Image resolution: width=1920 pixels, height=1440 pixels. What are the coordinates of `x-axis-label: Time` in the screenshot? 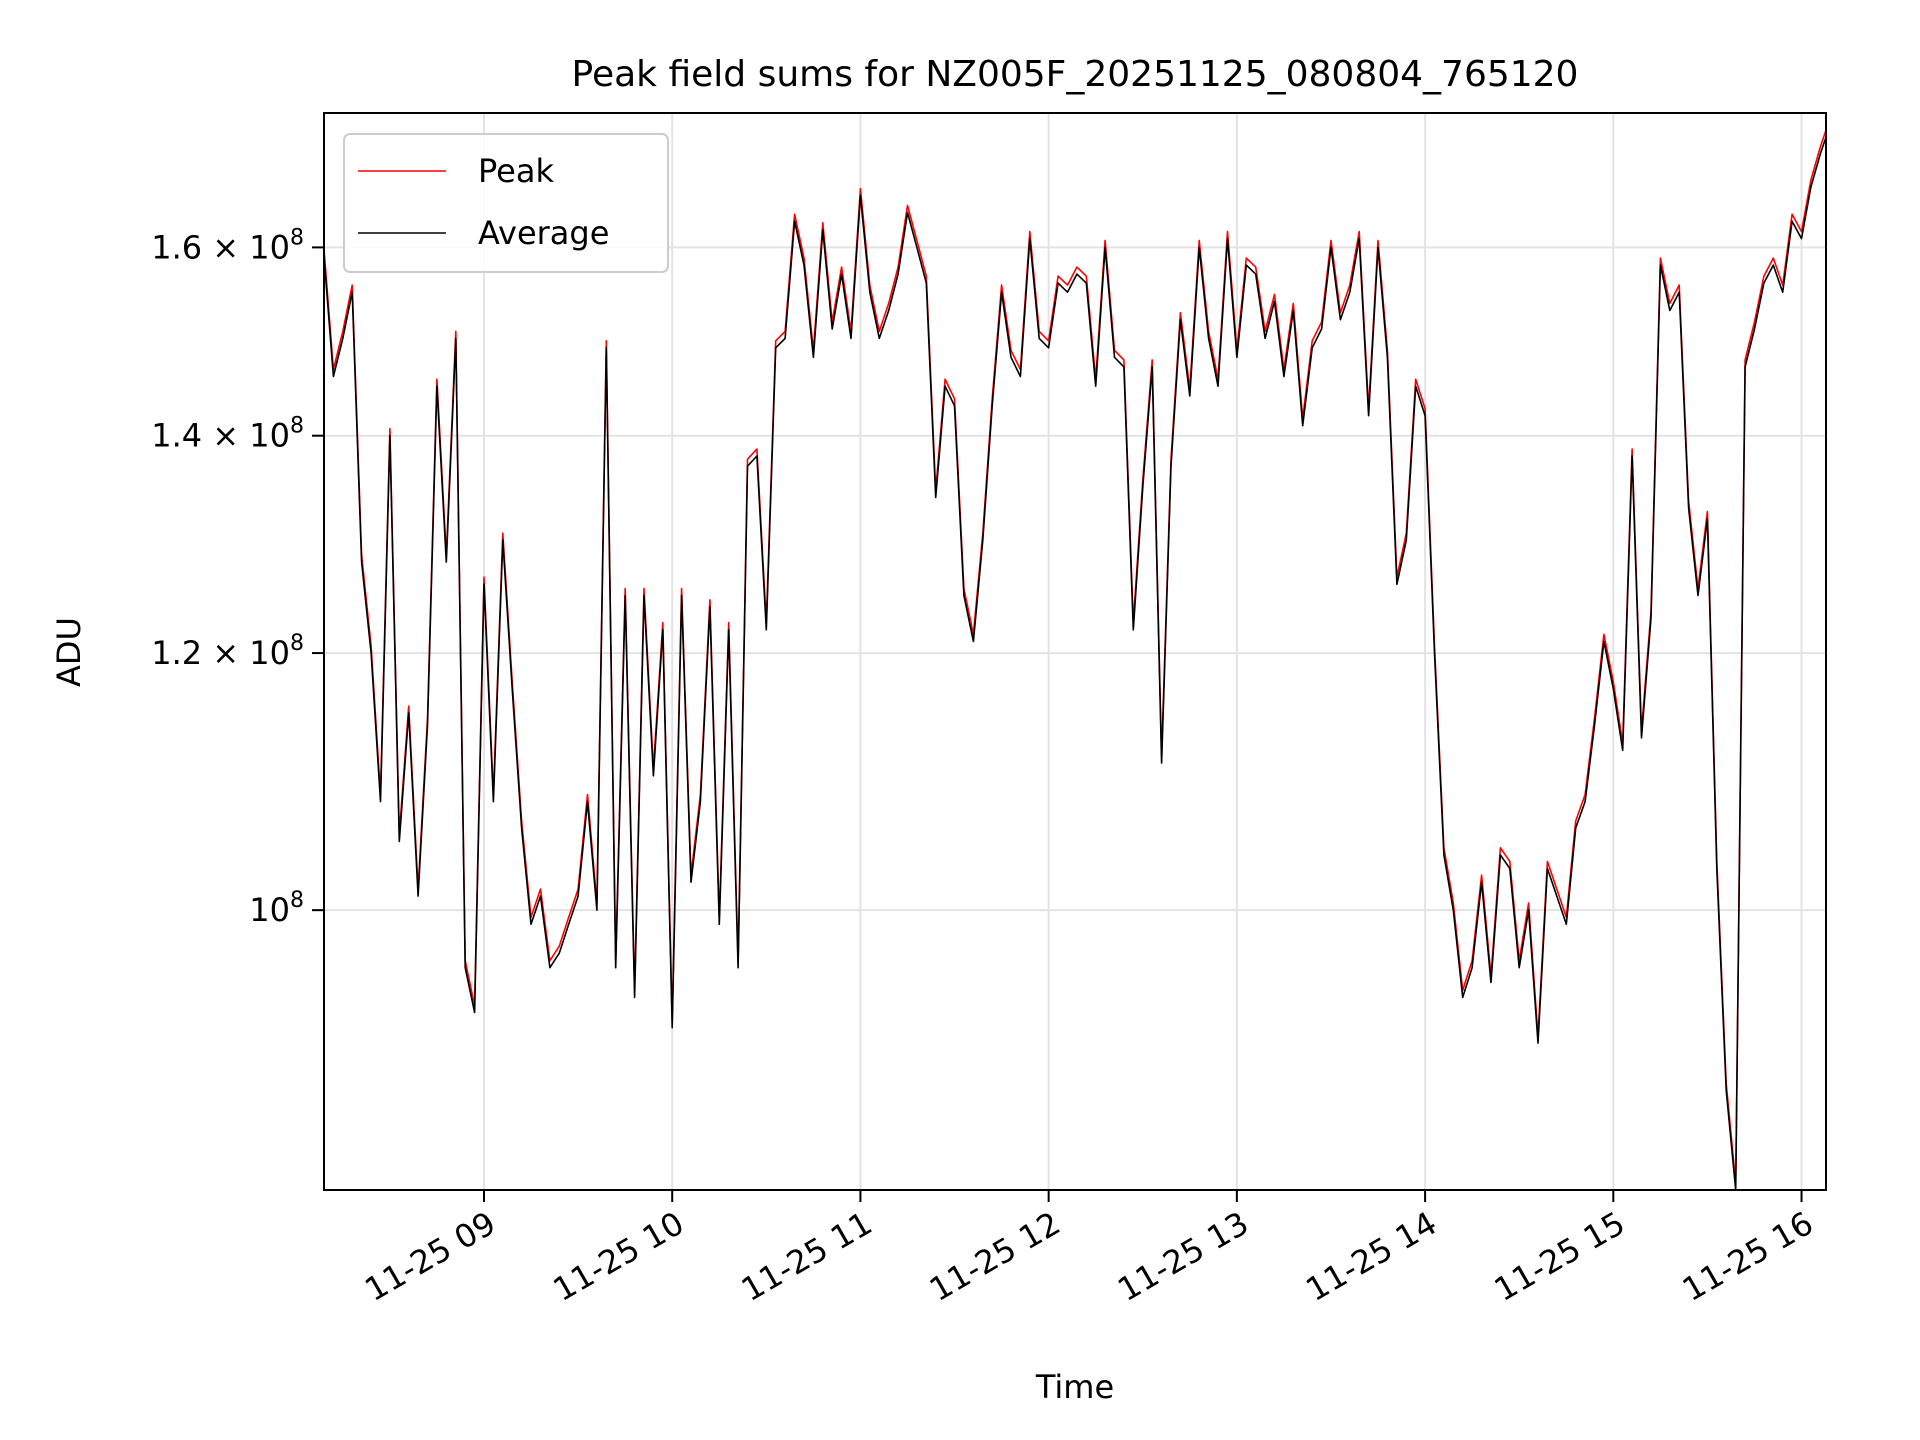 It's located at (1074, 1387).